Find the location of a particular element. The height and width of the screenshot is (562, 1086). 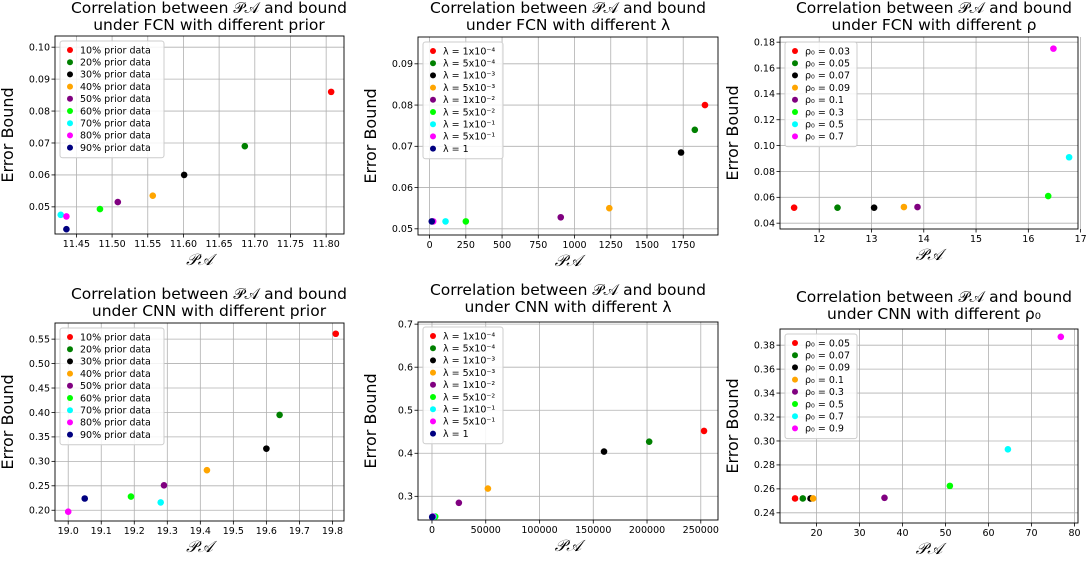

x-tick-label: 12 is located at coordinates (819, 239).